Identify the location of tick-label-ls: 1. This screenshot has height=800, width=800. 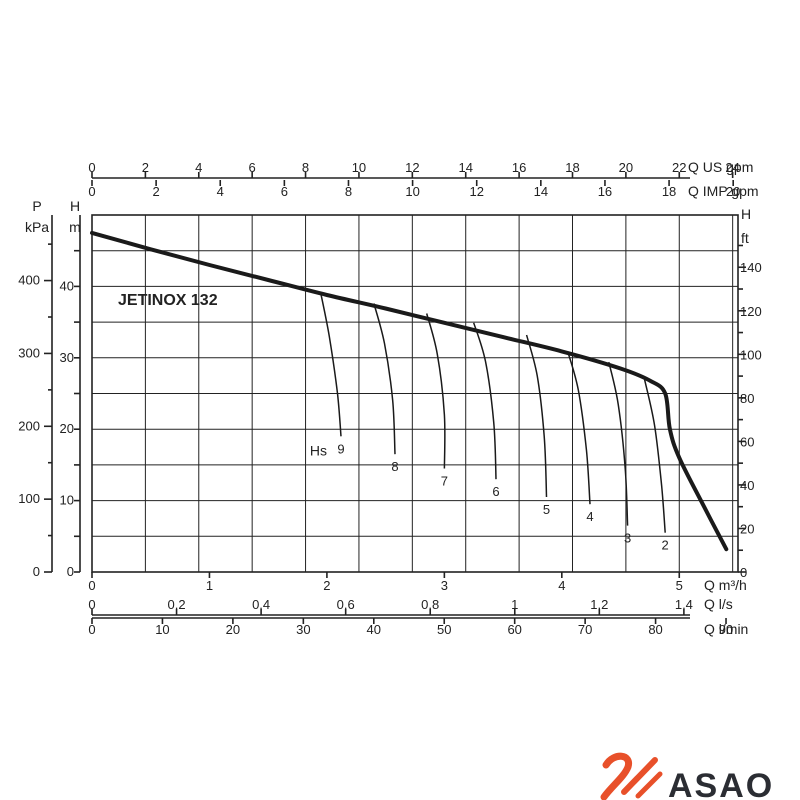
(514, 604).